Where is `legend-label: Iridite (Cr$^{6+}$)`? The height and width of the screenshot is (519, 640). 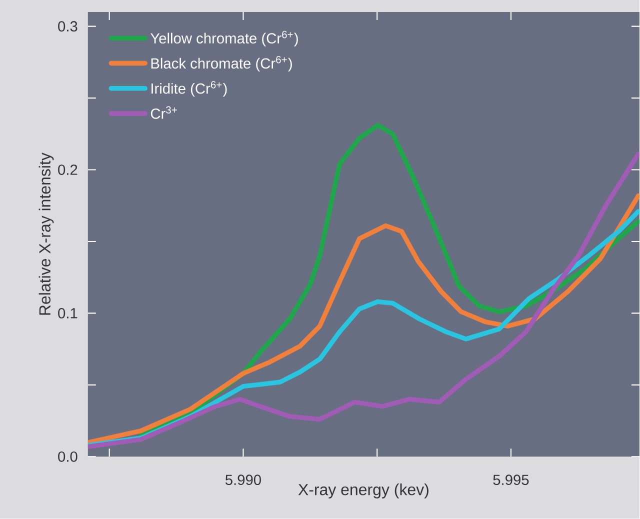 legend-label: Iridite (Cr$^{6+}$) is located at coordinates (189, 89).